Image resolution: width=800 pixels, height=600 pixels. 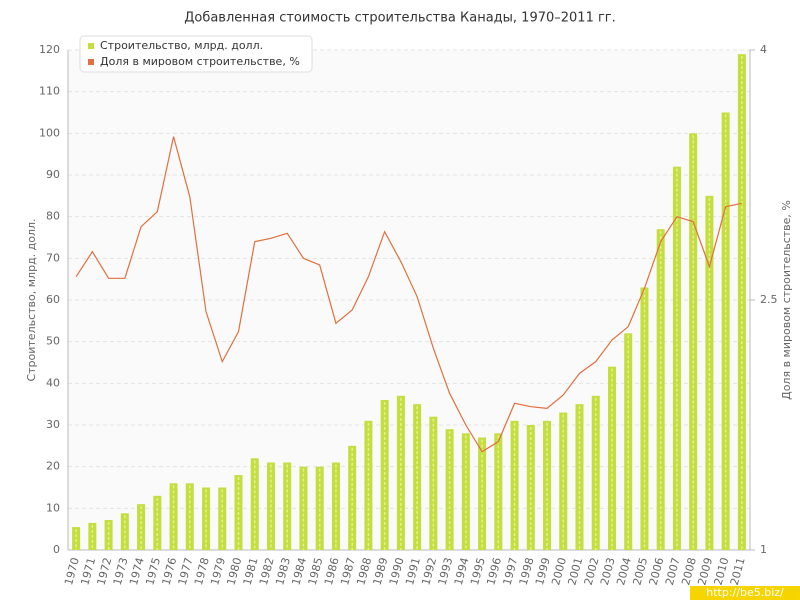 What do you see at coordinates (786, 300) in the screenshot?
I see `y2-axis-label: Доля в мировом строительстве, %` at bounding box center [786, 300].